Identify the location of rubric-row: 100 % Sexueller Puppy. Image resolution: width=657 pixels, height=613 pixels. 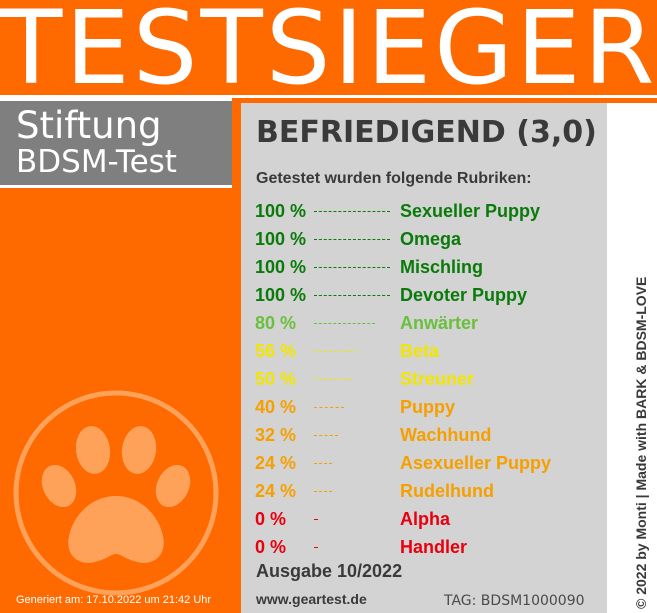
(424, 211).